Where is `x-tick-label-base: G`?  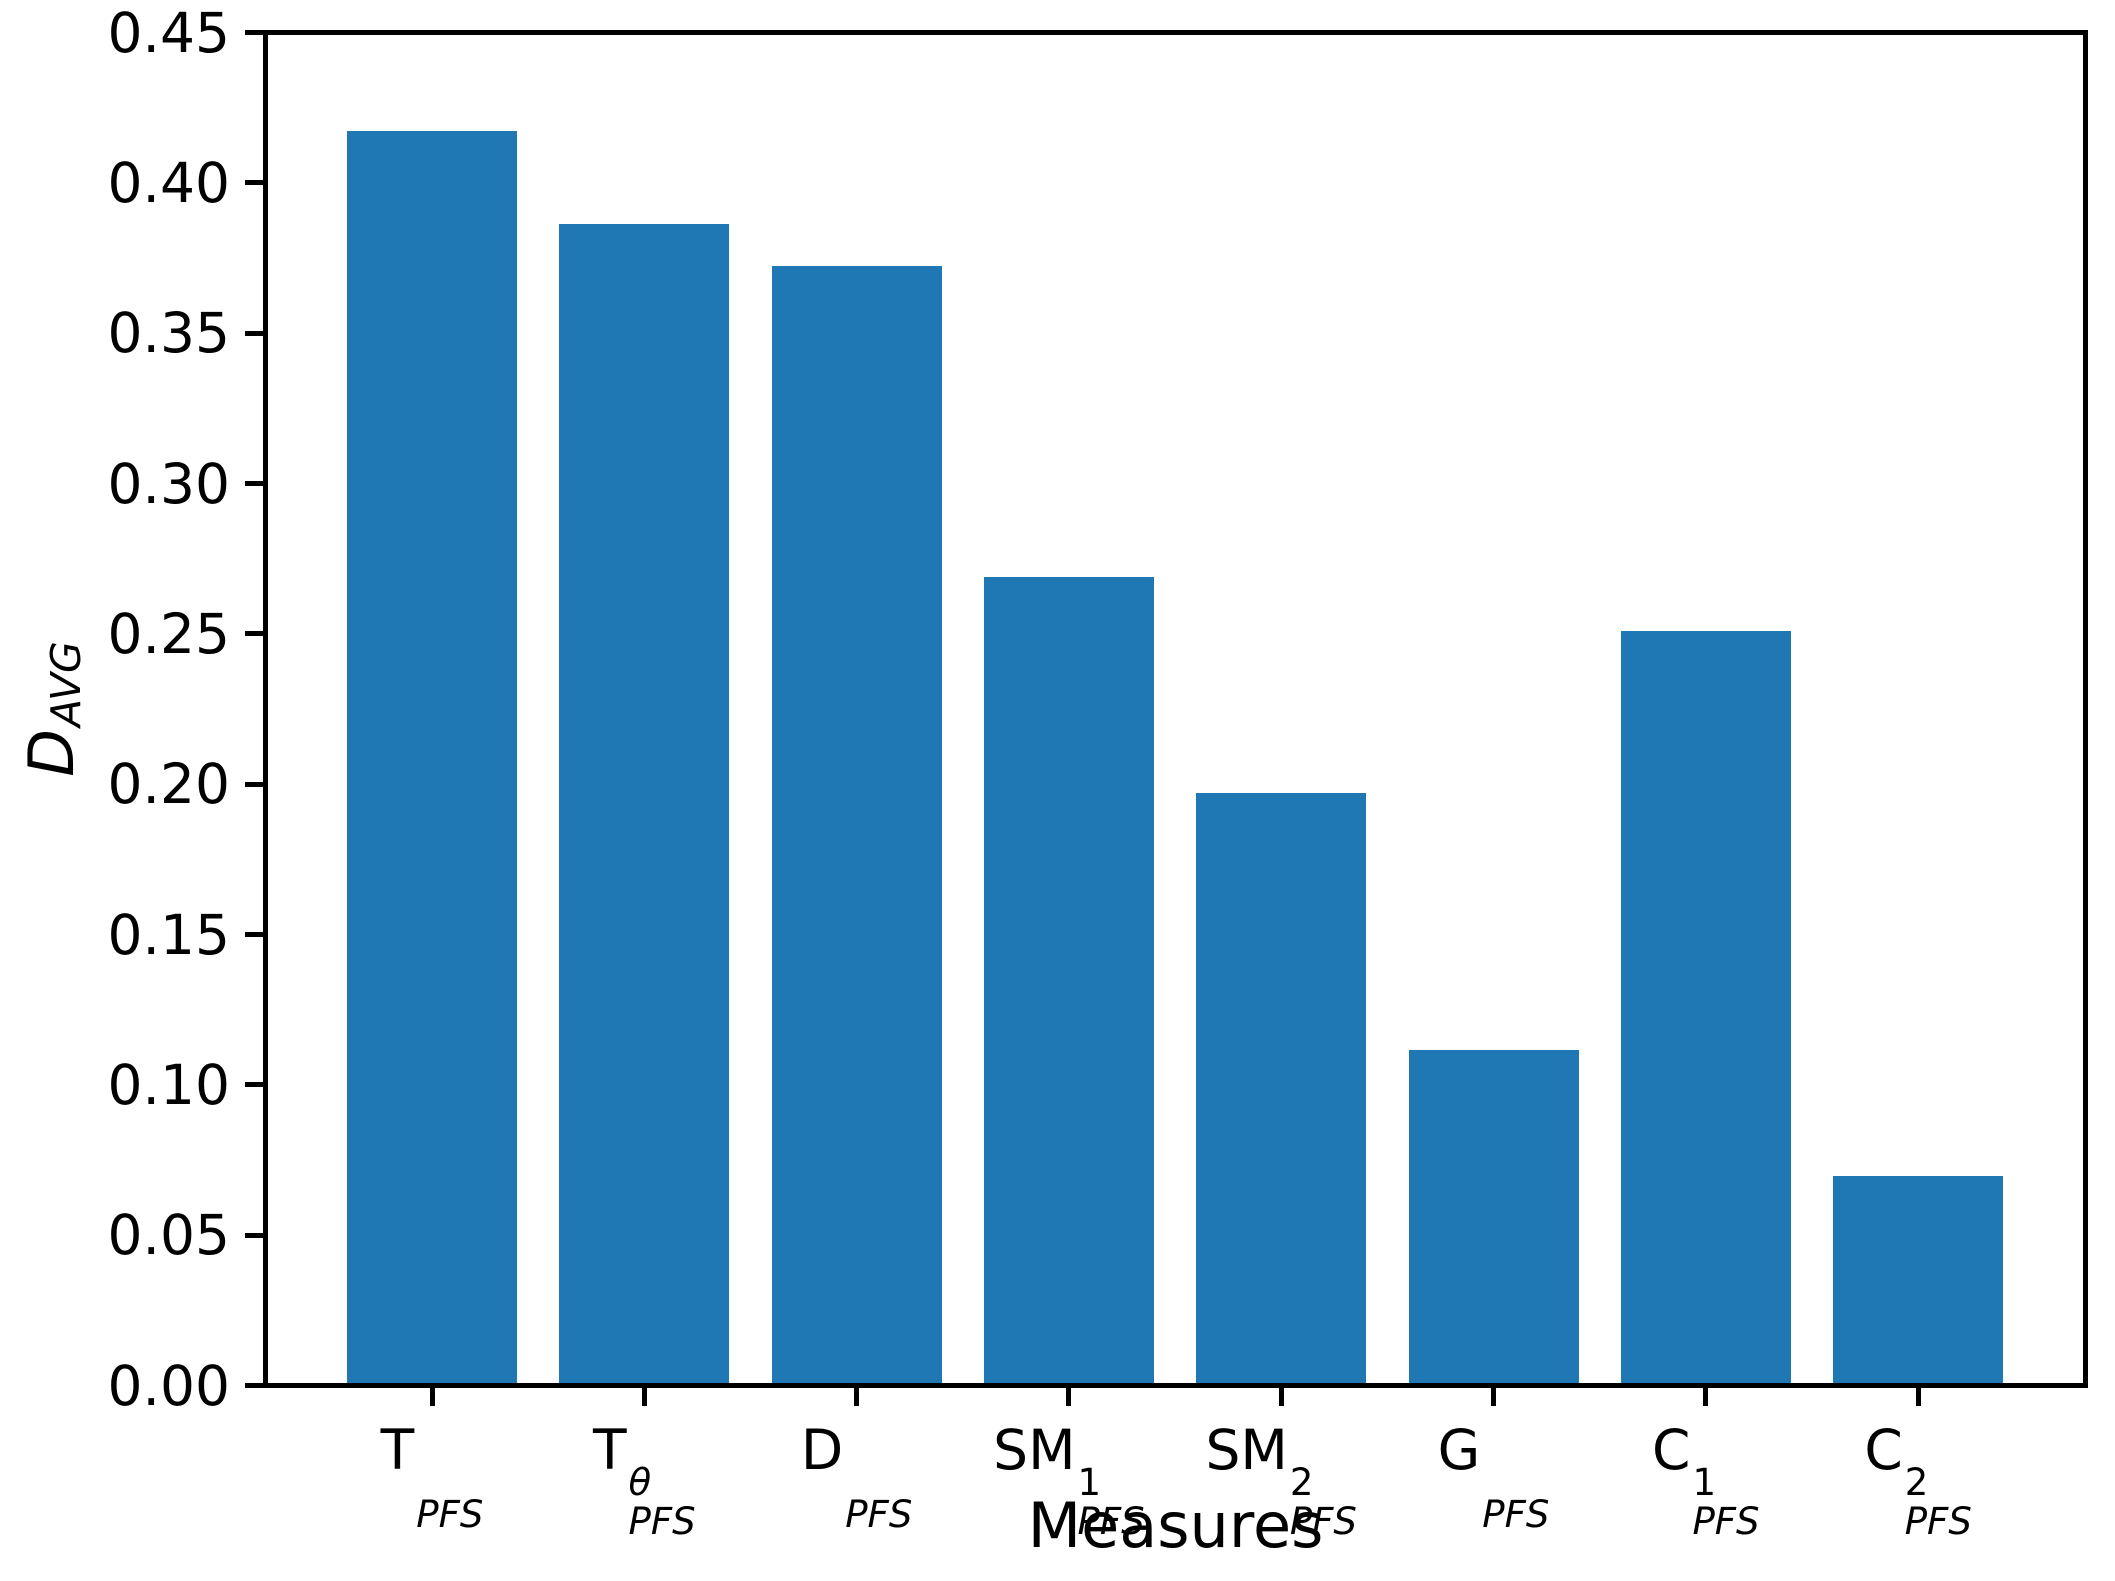 x-tick-label-base: G is located at coordinates (1459, 1450).